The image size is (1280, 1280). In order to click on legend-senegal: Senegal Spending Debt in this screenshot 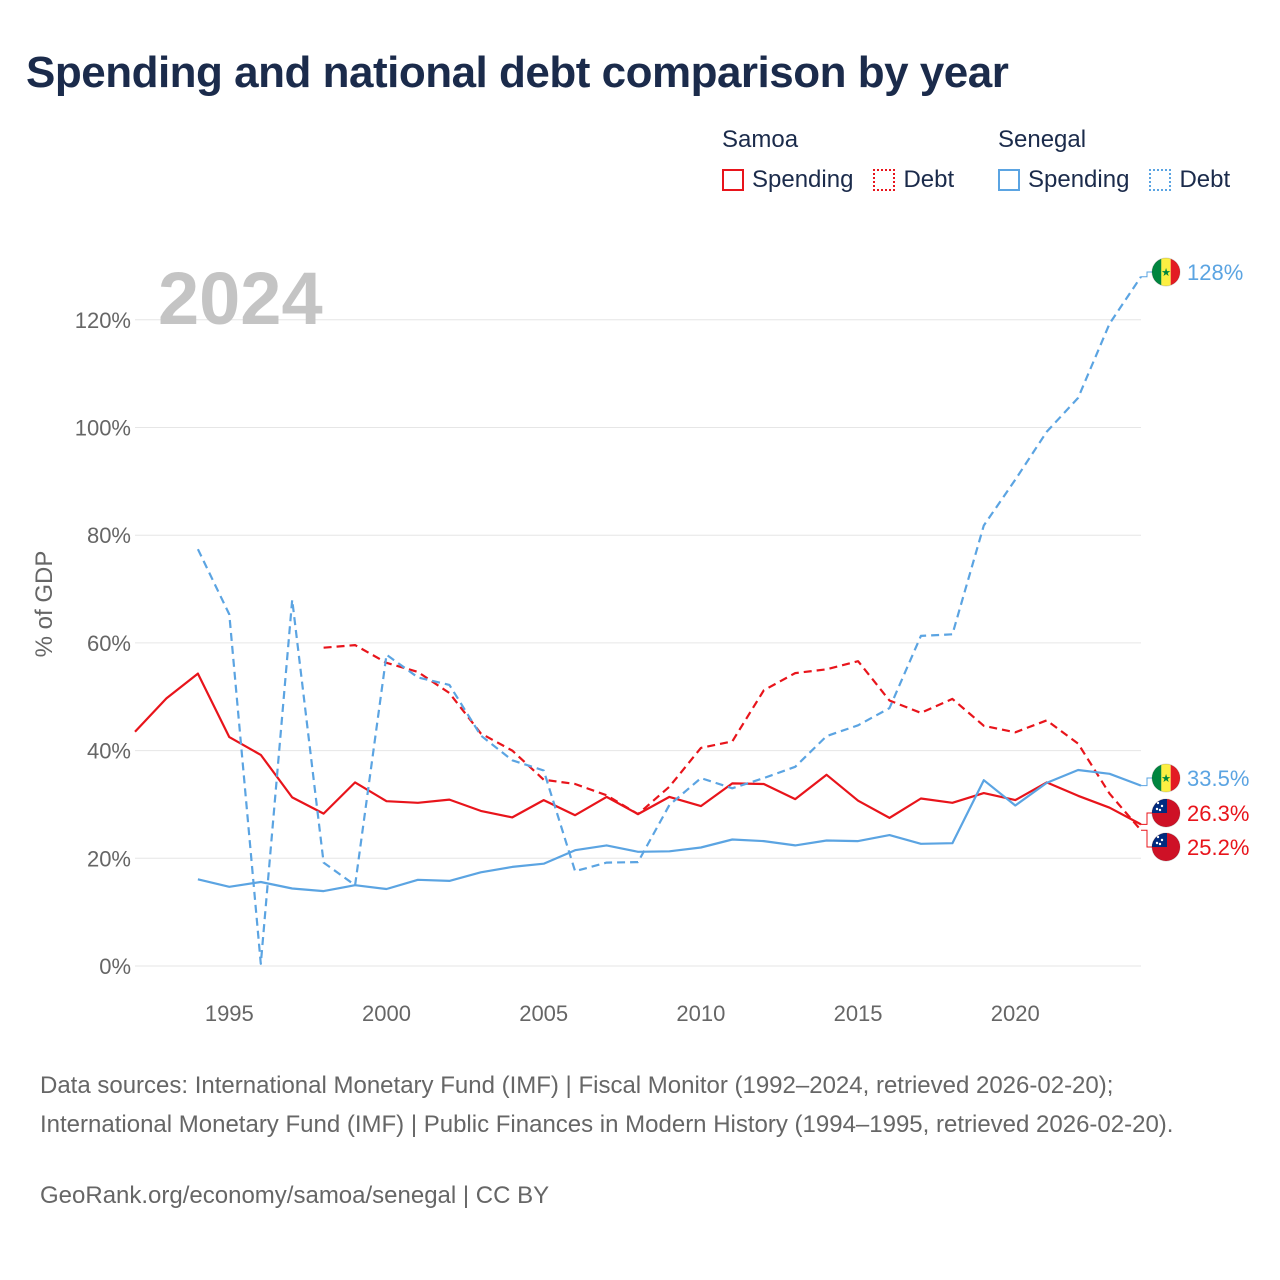, I will do `click(1114, 159)`.